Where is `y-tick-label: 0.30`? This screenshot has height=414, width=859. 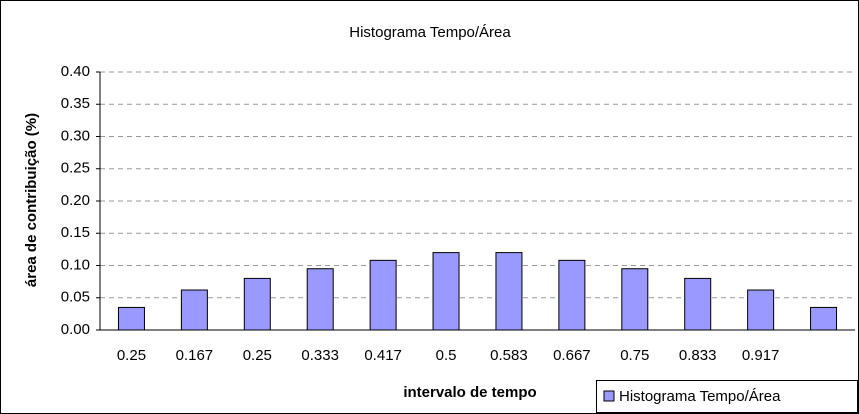 y-tick-label: 0.30 is located at coordinates (75, 135).